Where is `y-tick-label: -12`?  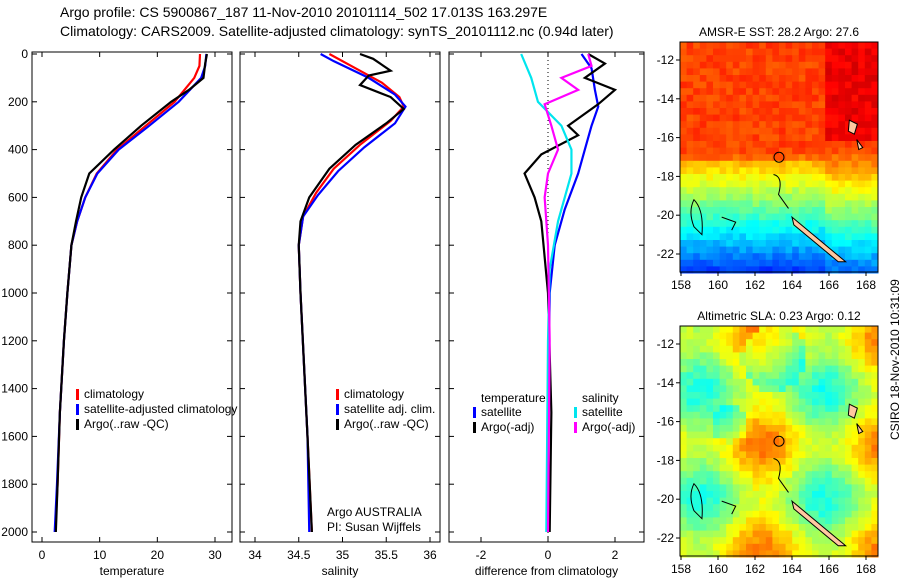 y-tick-label: -12 is located at coordinates (666, 60).